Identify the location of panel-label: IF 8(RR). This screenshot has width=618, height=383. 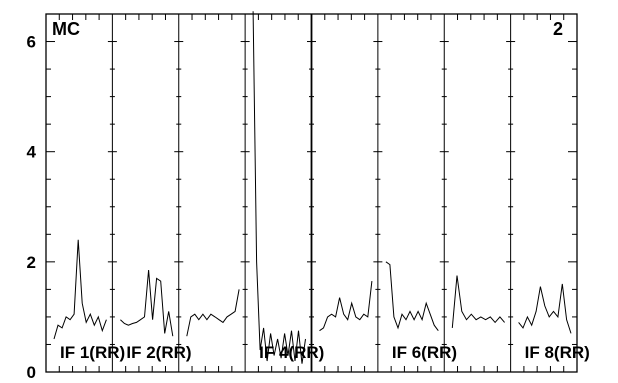
(557, 352).